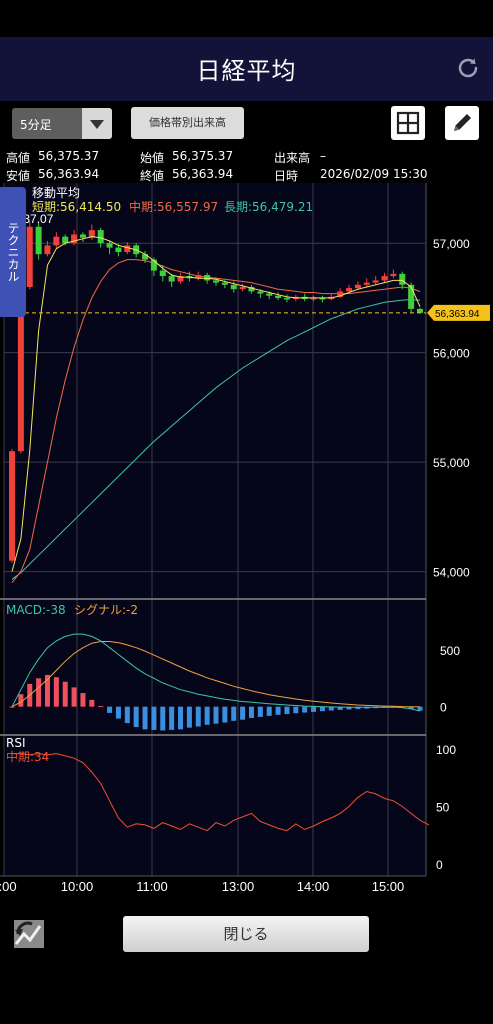 Image resolution: width=493 pixels, height=1024 pixels. I want to click on draw-button, so click(462, 123).